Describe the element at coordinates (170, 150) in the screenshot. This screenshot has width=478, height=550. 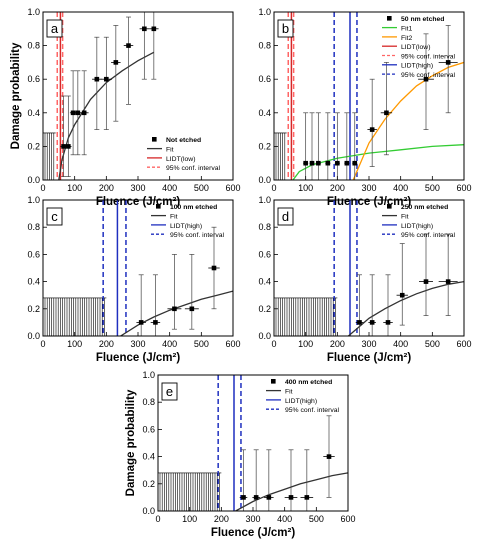
I see `legend-label: Fit` at that location.